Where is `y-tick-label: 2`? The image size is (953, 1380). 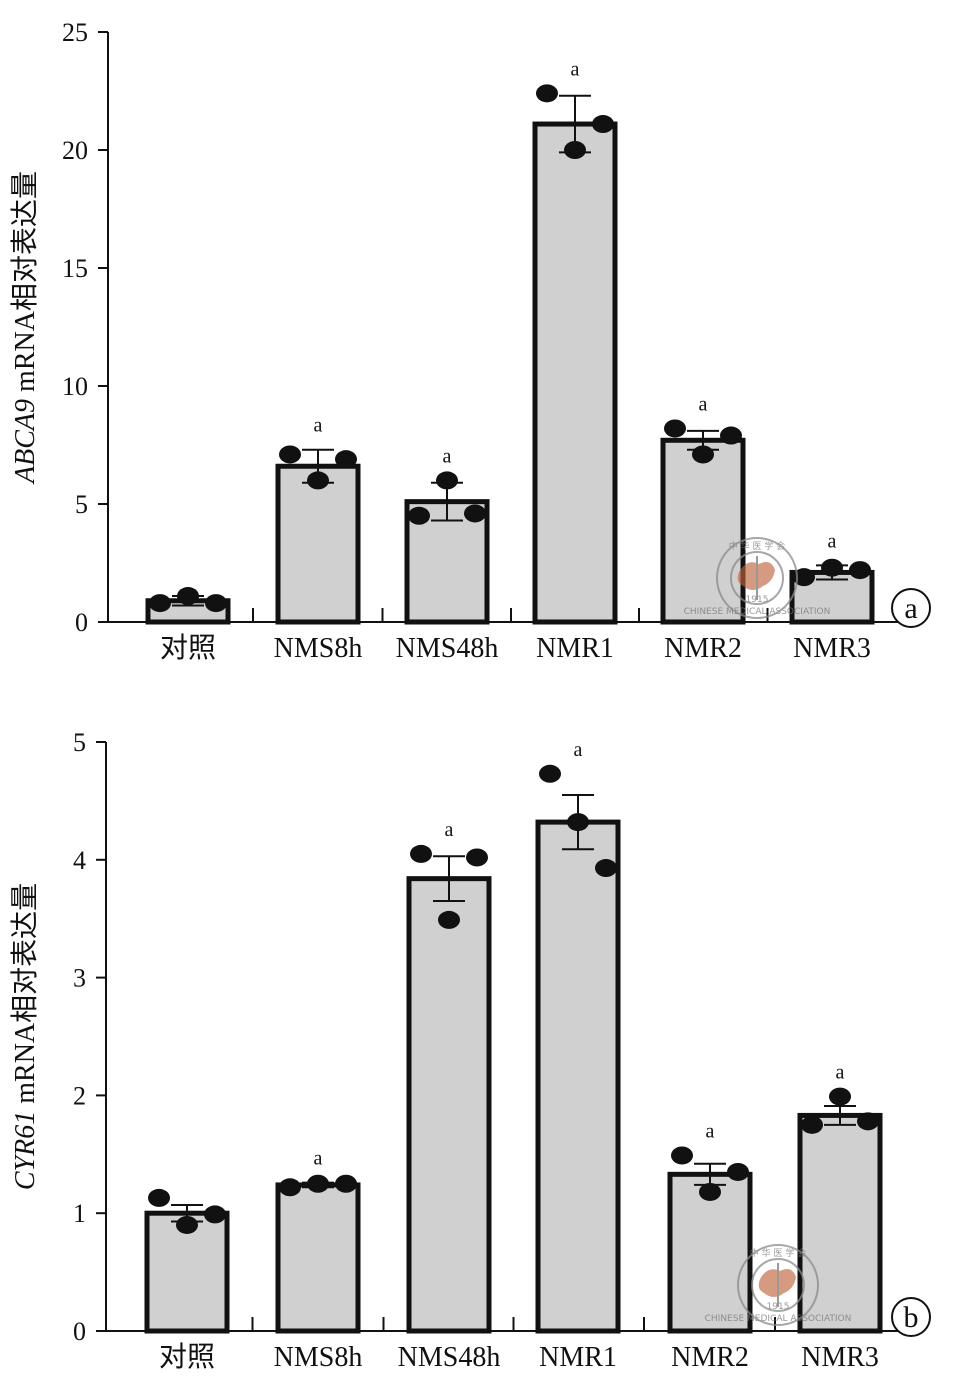 y-tick-label: 2 is located at coordinates (79, 1095).